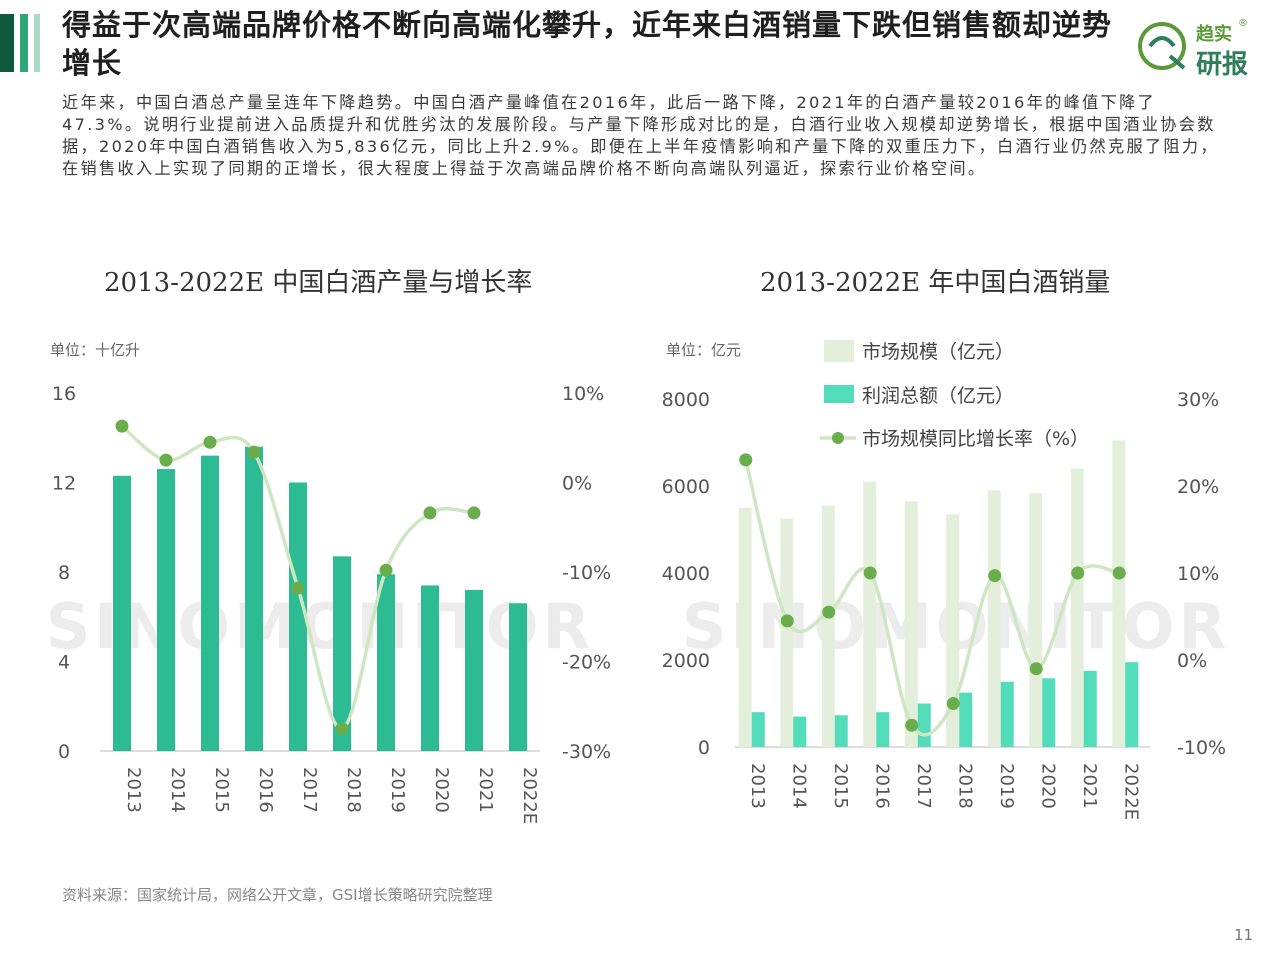  Describe the element at coordinates (309, 790) in the screenshot. I see `chart1-x-tick: 2017` at that location.